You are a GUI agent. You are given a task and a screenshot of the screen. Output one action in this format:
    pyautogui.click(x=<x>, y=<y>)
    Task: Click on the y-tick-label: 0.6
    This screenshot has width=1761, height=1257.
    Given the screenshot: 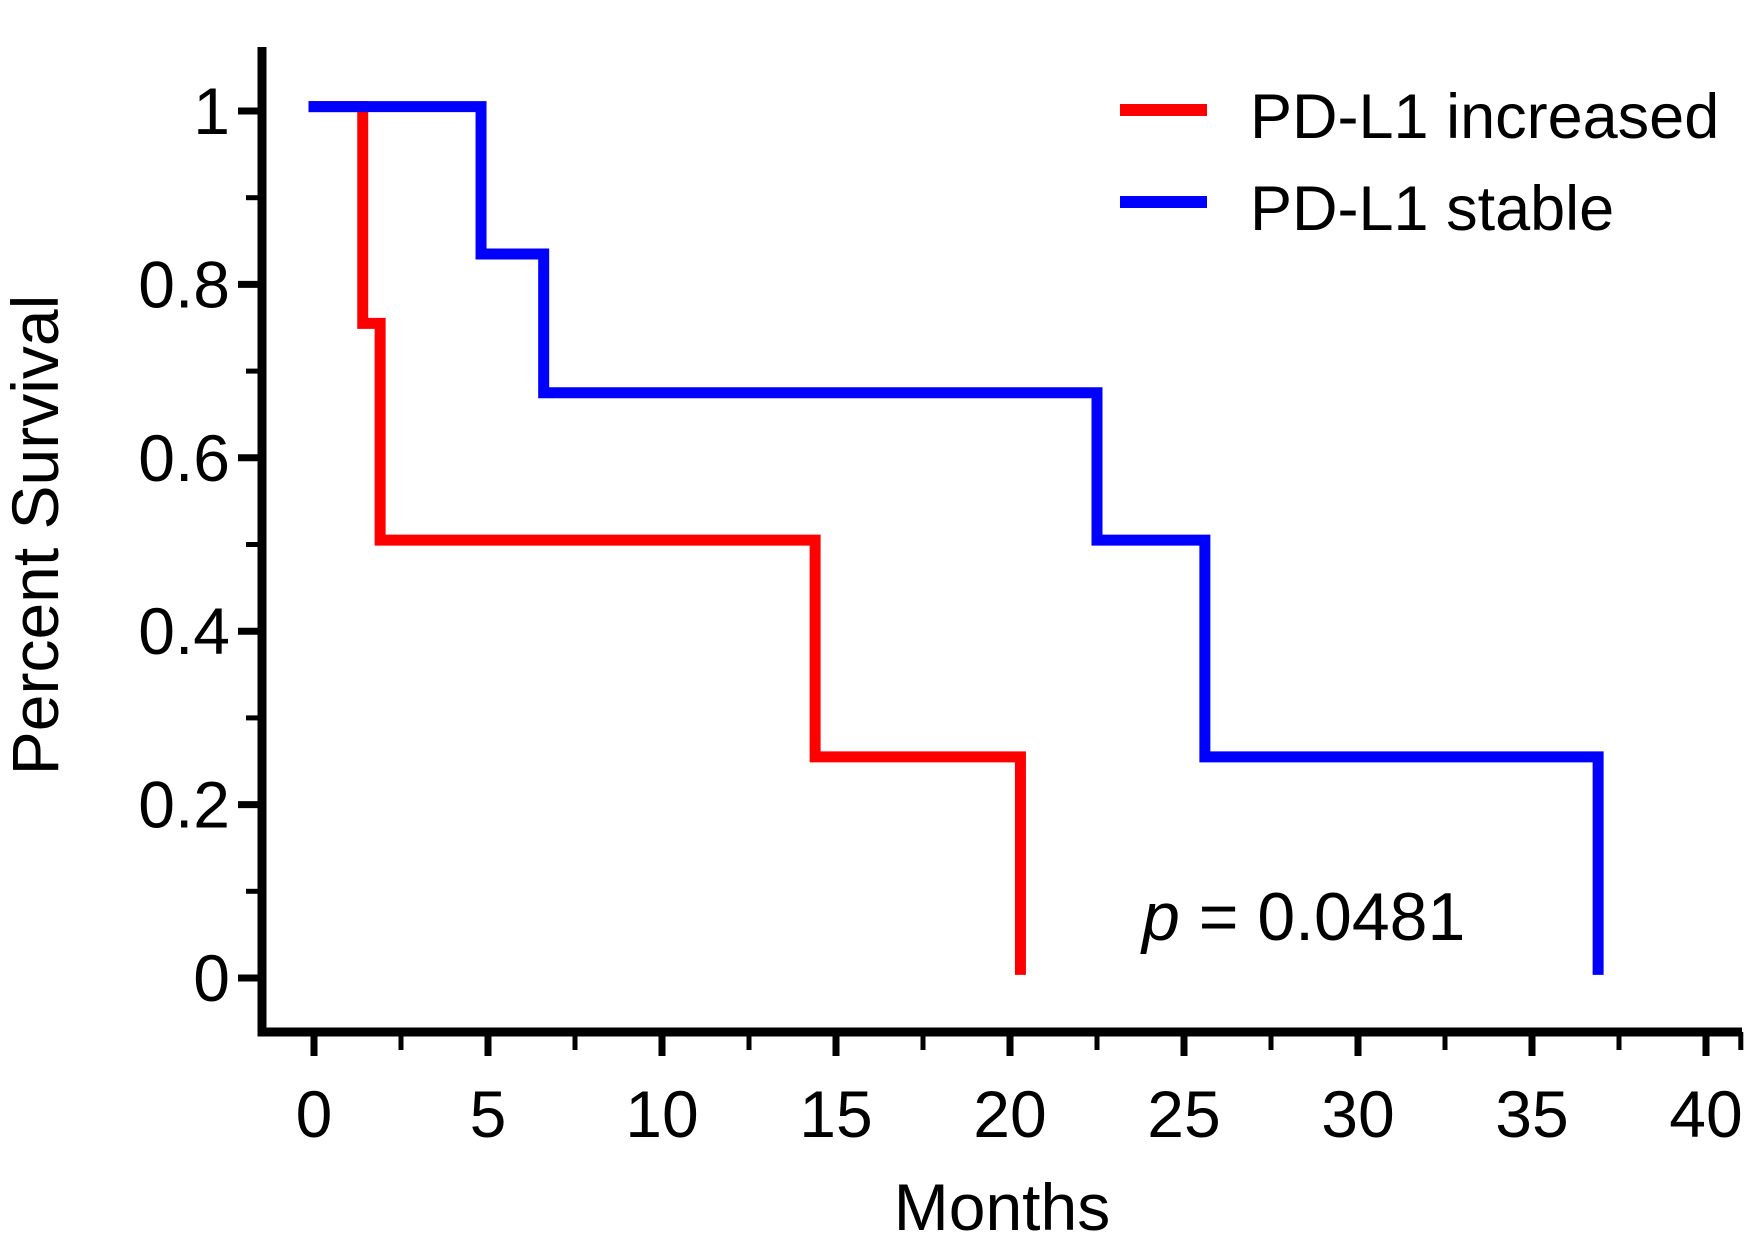 What is the action you would take?
    pyautogui.click(x=184, y=458)
    